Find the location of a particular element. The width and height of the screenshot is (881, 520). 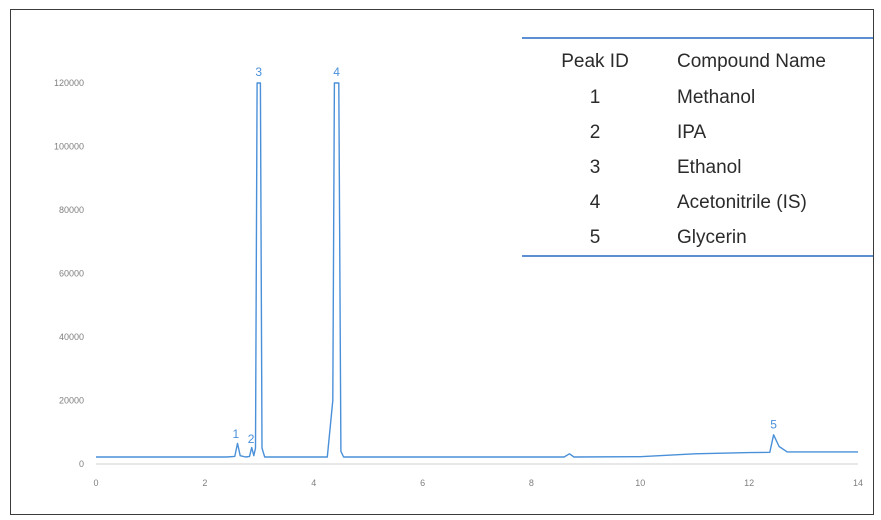

legend-row-1-name: Methanol is located at coordinates (716, 97).